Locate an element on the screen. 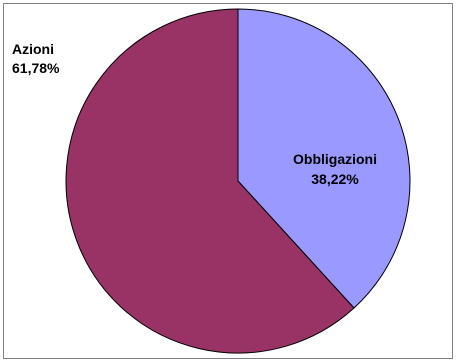  label-azioni: Azioni 61,78% is located at coordinates (36, 58).